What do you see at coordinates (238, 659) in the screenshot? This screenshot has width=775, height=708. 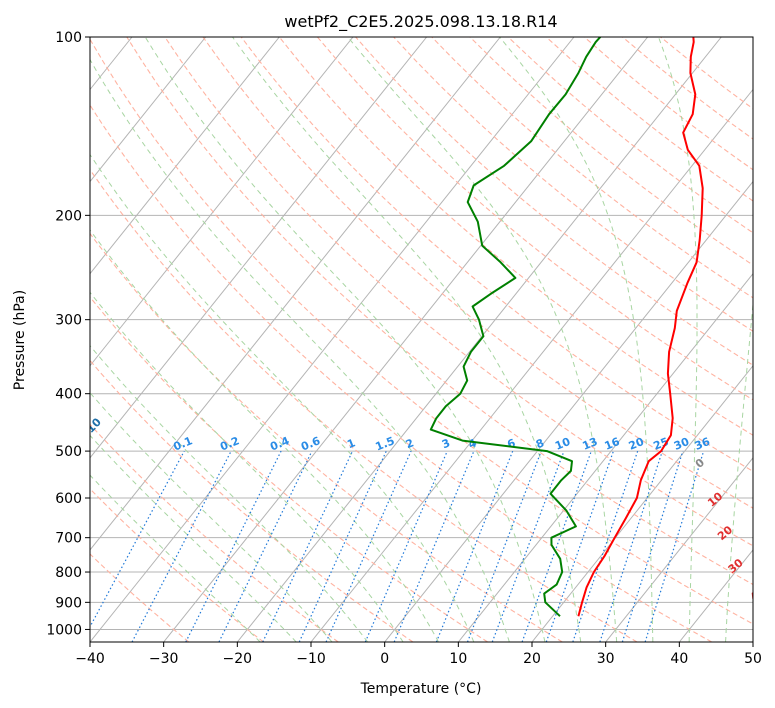 I see `x-tick-label: −20` at bounding box center [238, 659].